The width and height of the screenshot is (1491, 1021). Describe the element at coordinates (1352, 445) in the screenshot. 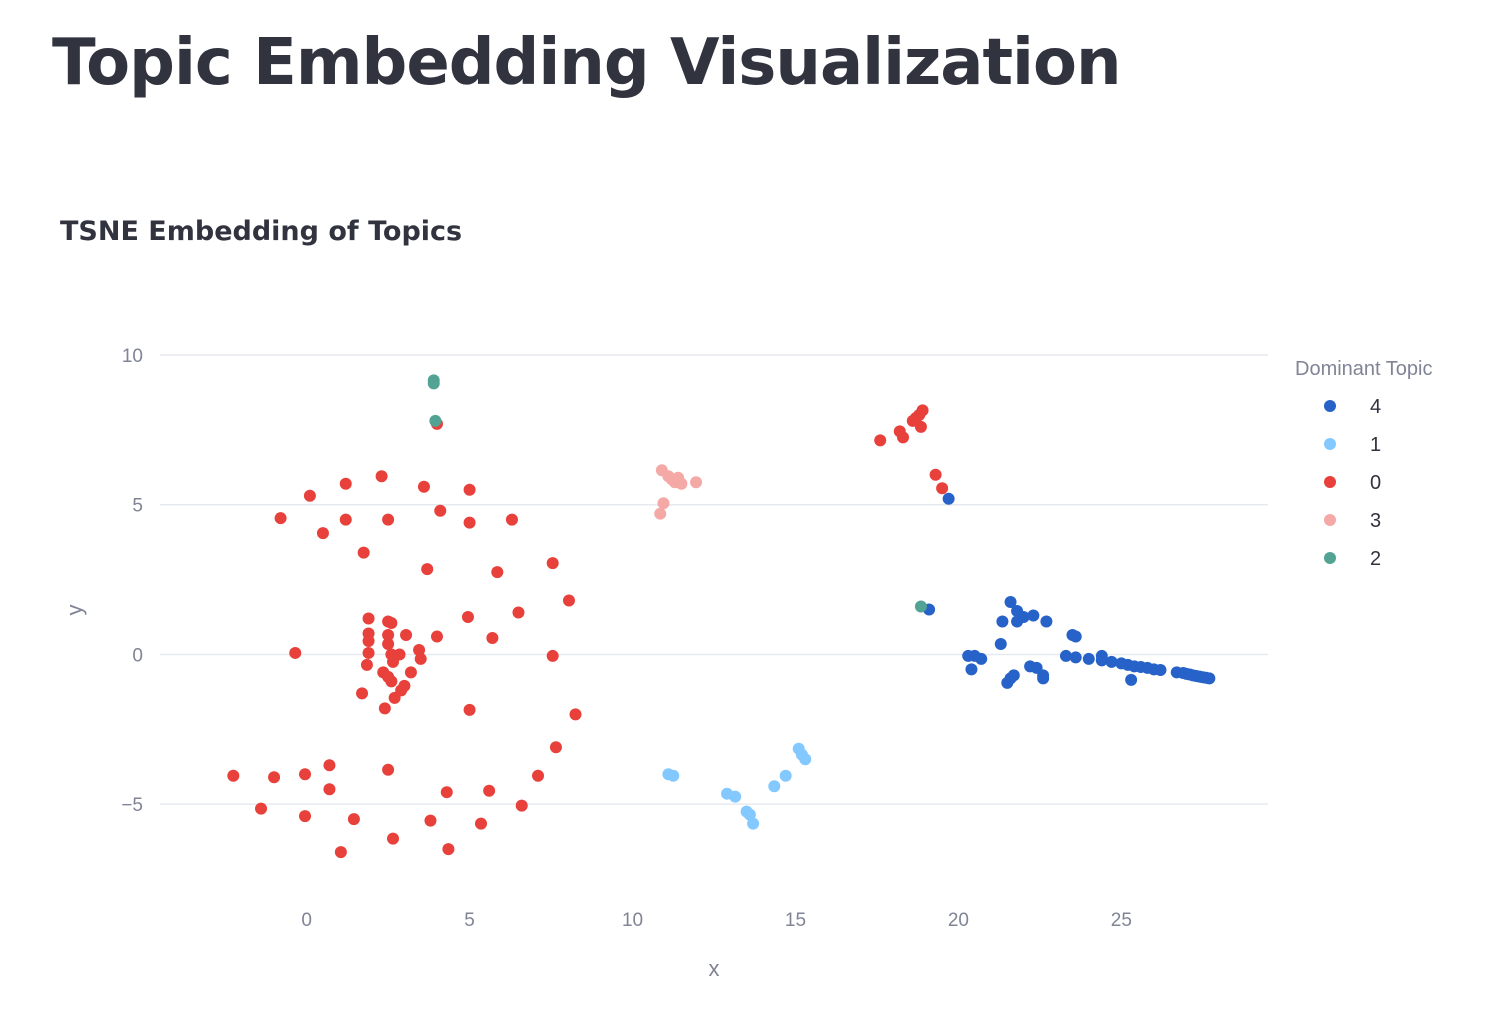

I see `legend-item: 1` at that location.